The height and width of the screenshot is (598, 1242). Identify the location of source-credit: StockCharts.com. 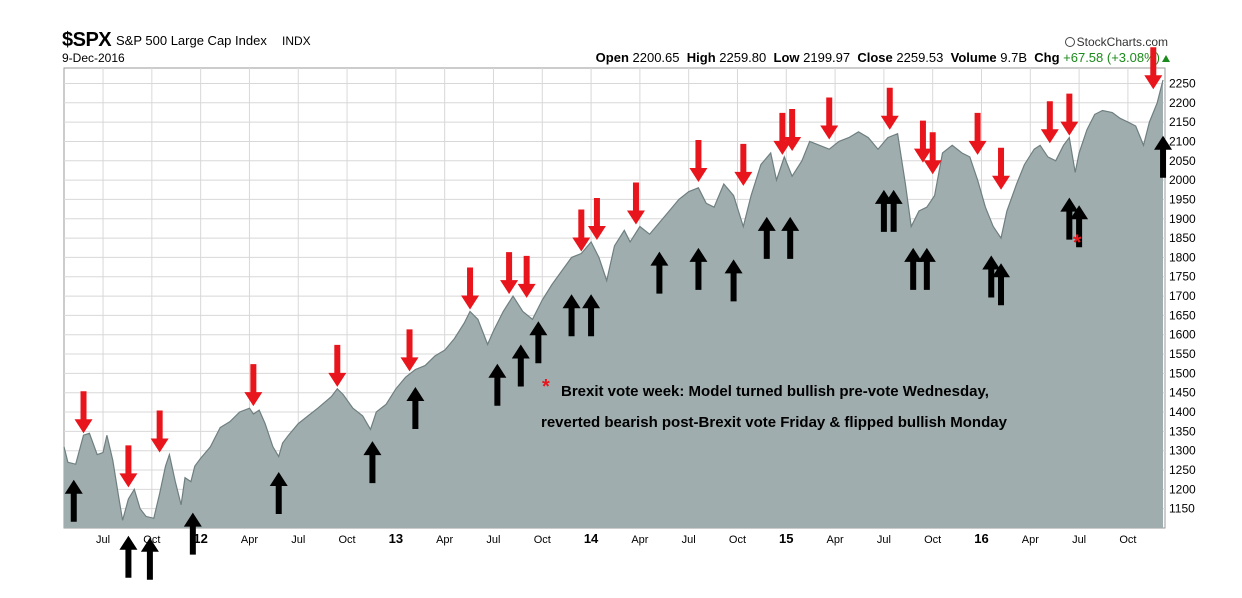
(1116, 42).